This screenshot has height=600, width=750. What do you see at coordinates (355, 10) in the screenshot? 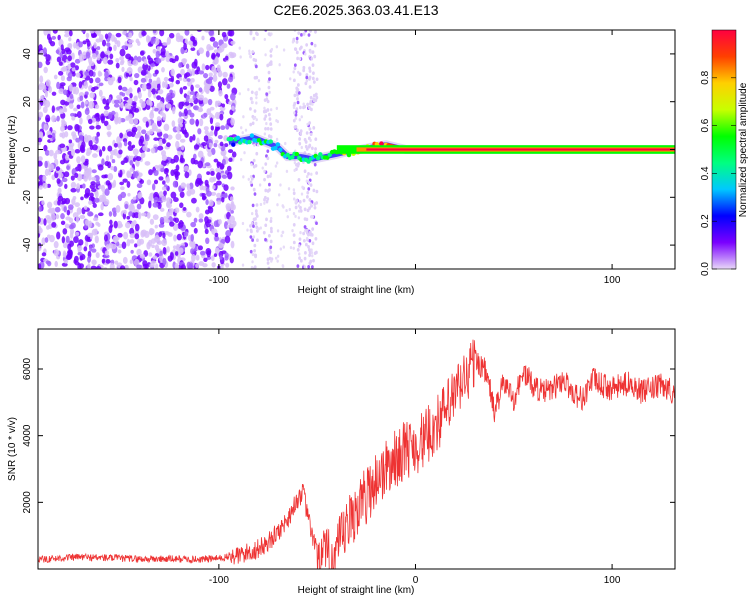
I see `figure-title: C2E6.2025.363.03.41.E13` at bounding box center [355, 10].